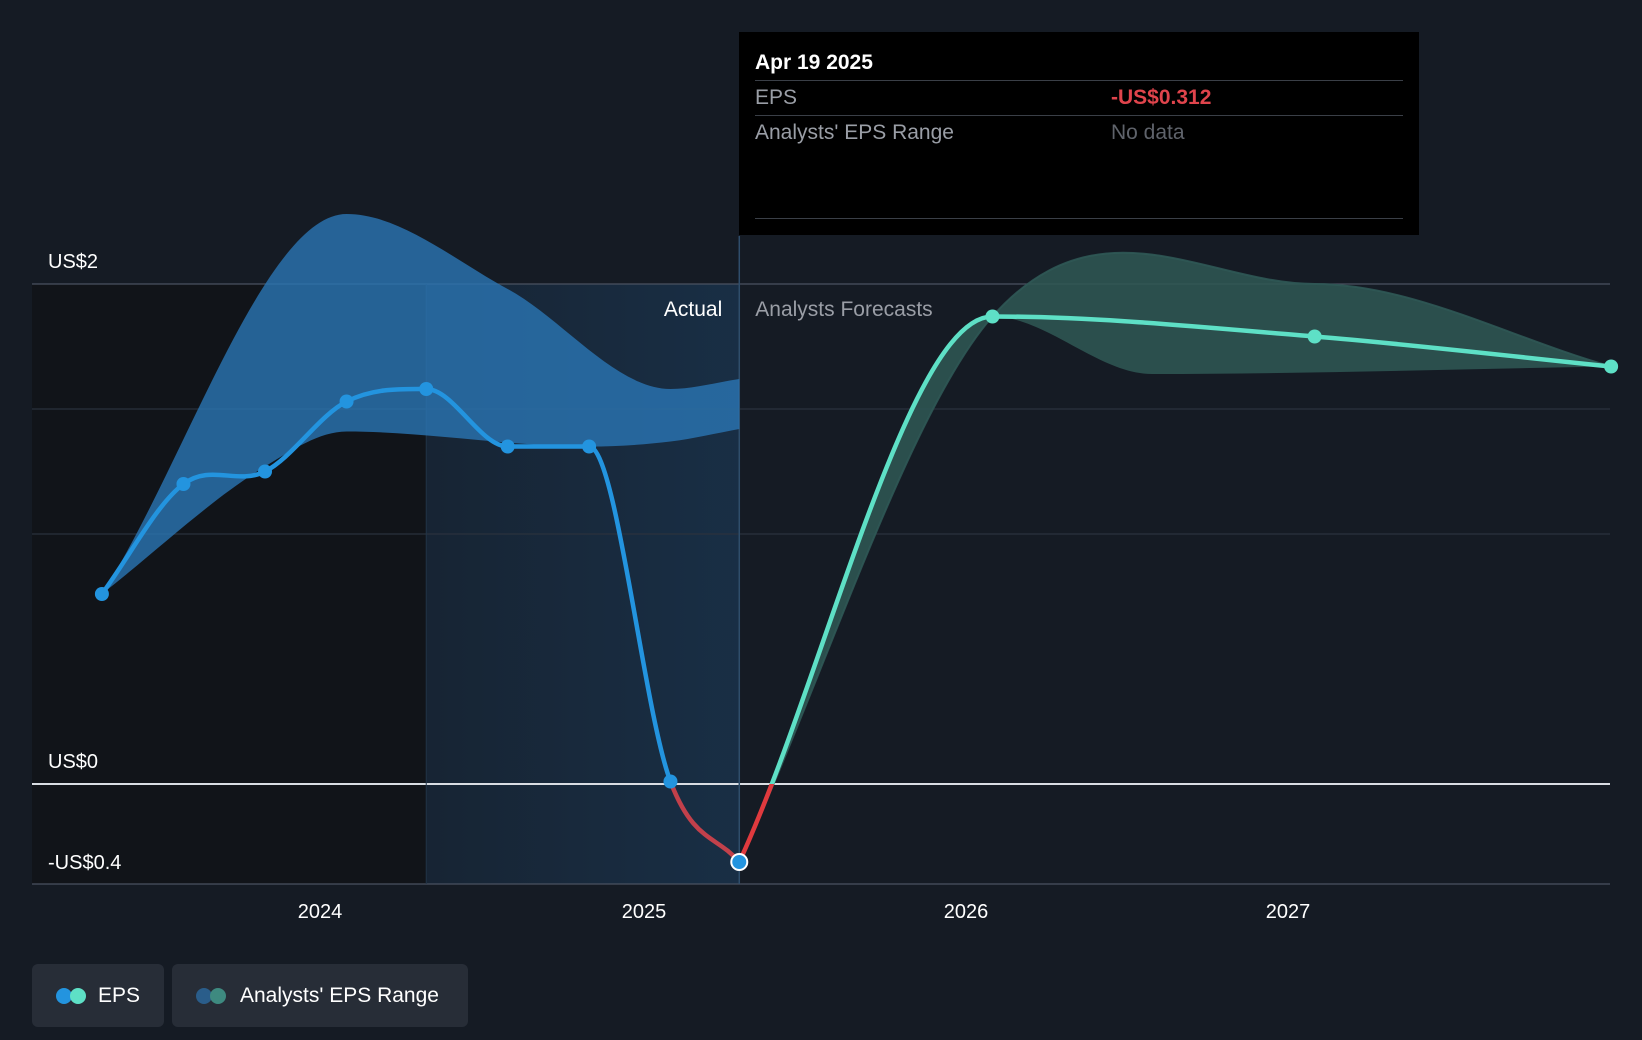 The width and height of the screenshot is (1642, 1040). I want to click on x-tick-label: 2025, so click(644, 912).